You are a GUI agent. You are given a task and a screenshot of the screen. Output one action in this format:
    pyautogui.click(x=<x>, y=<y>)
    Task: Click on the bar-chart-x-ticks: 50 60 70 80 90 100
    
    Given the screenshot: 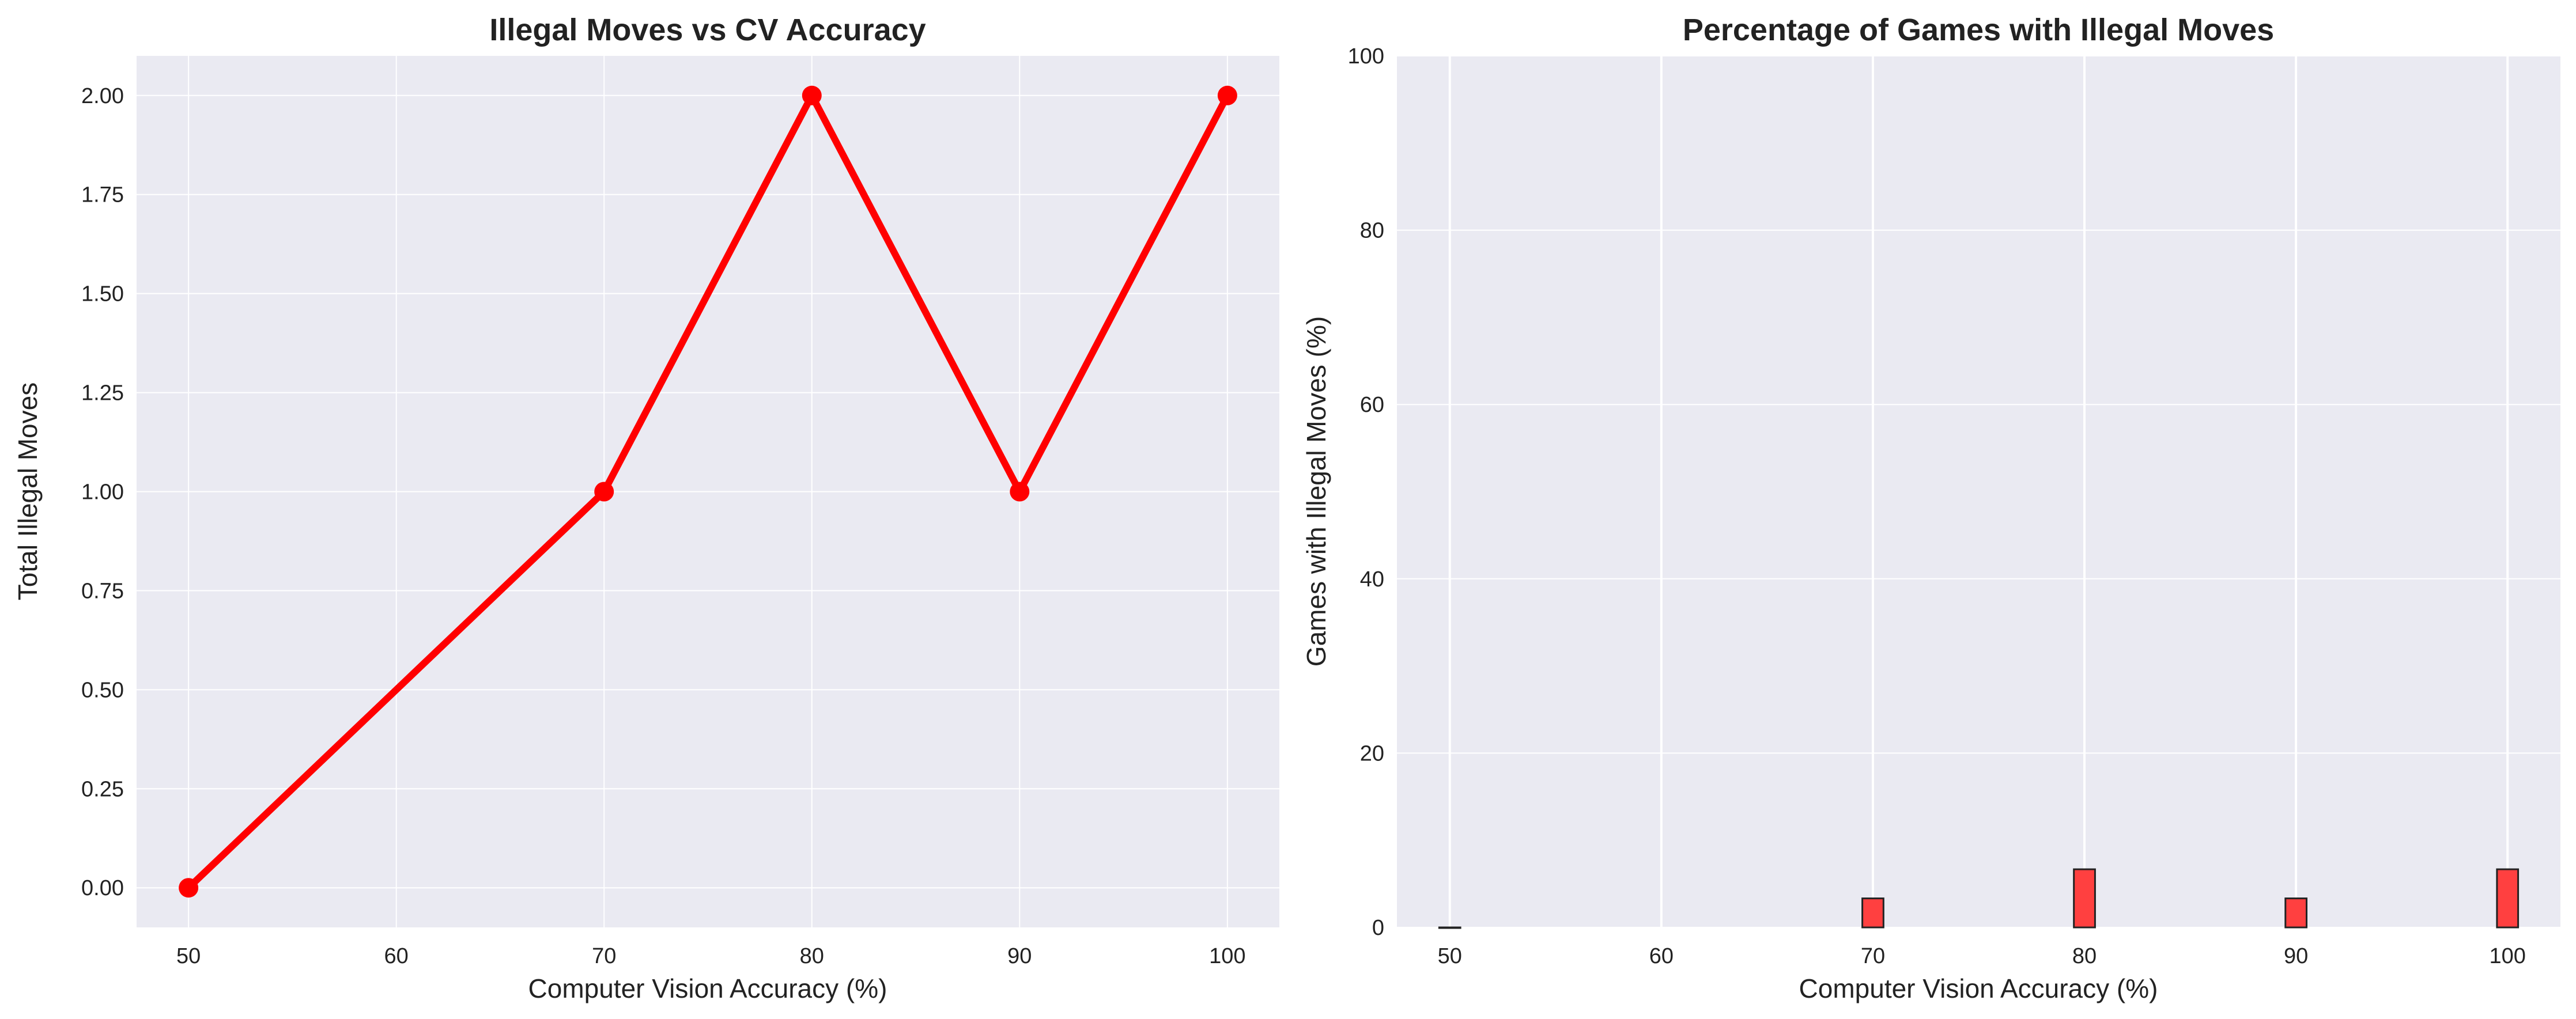 What is the action you would take?
    pyautogui.click(x=1982, y=956)
    